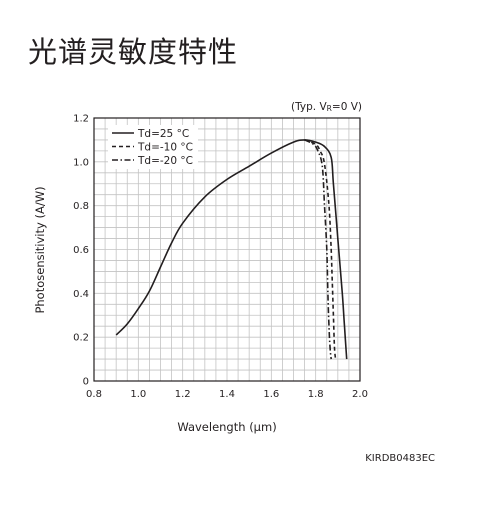 Image resolution: width=482 pixels, height=526 pixels. Describe the element at coordinates (165, 161) in the screenshot. I see `legend-label: Td=-20 °C` at that location.